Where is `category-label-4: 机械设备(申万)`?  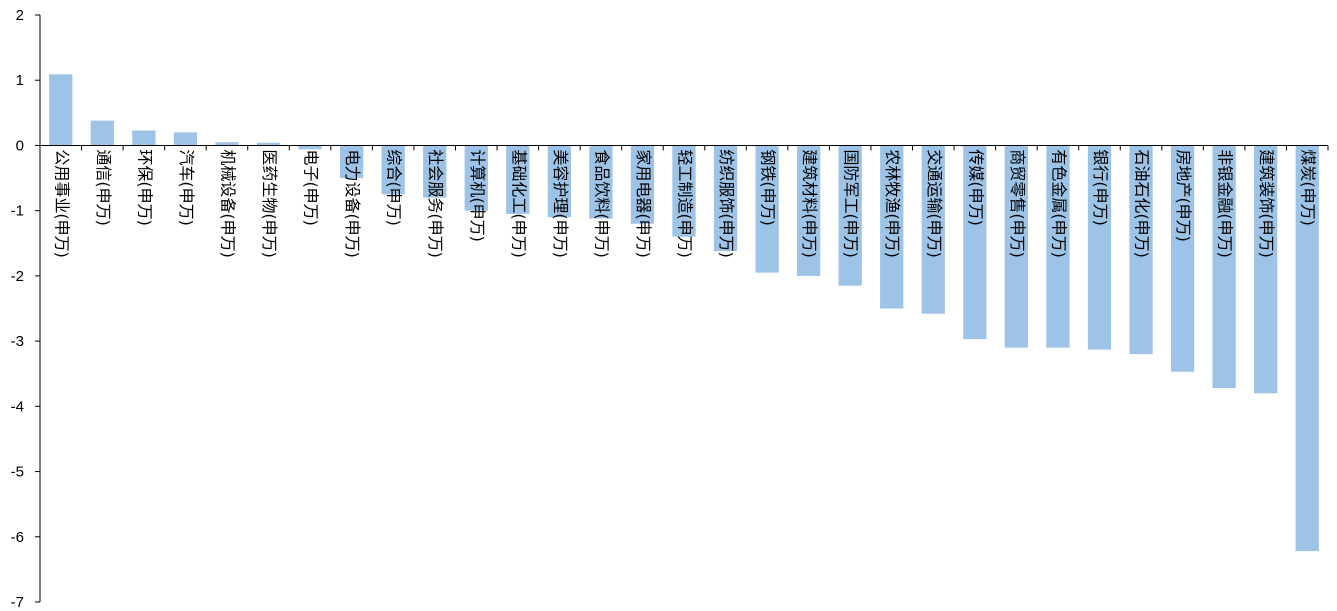
category-label-4: 机械设备(申万) is located at coordinates (227, 203).